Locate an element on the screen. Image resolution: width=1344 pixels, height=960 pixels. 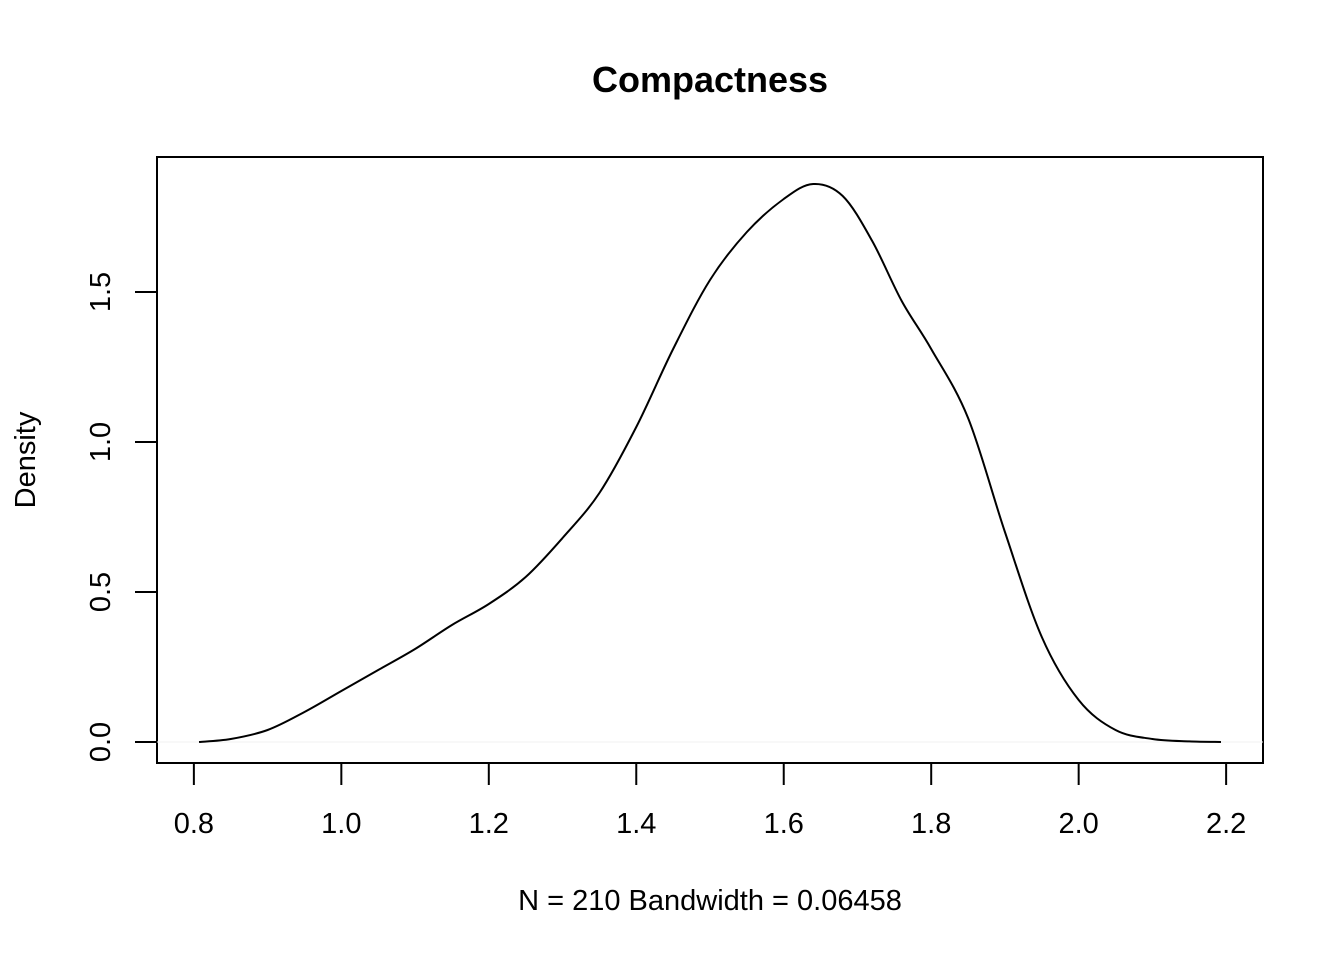
y-tick-label: 0.5 is located at coordinates (101, 592).